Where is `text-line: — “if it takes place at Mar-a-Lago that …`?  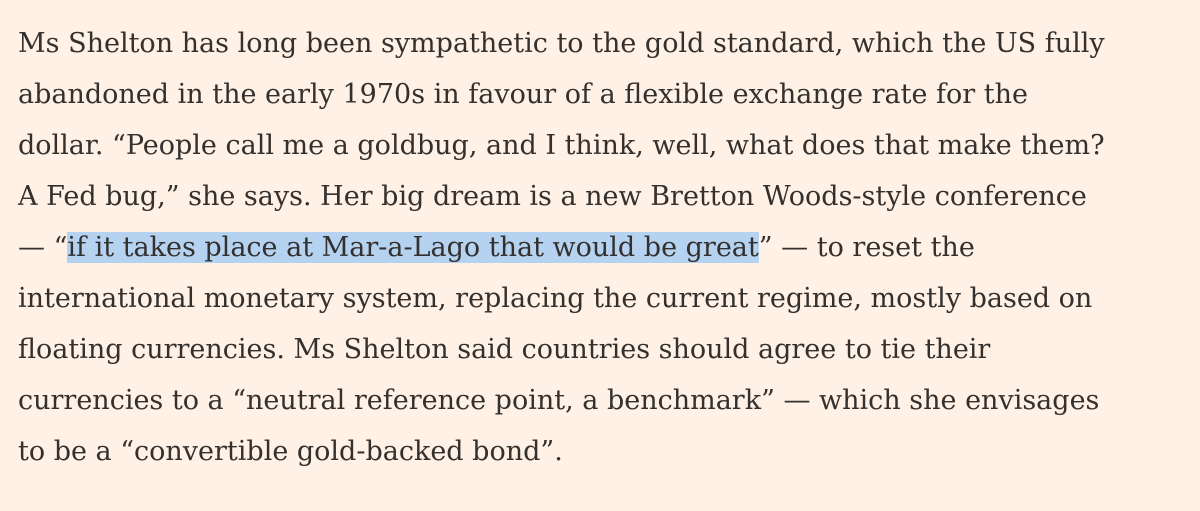 text-line: — “if it takes place at Mar-a-Lago that … is located at coordinates (605, 247).